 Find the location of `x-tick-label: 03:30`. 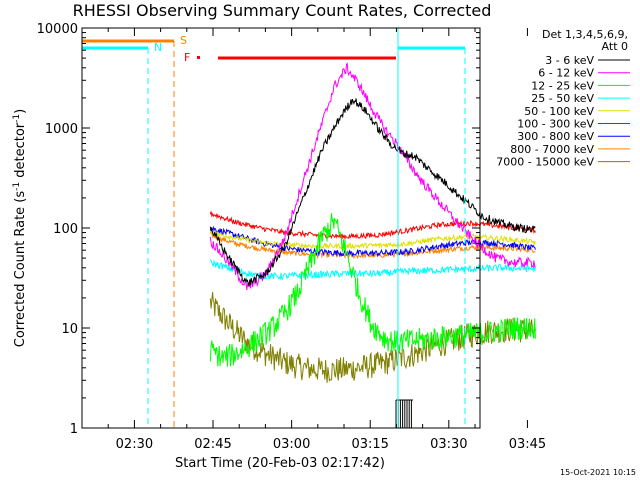

x-tick-label: 03:30 is located at coordinates (448, 444).